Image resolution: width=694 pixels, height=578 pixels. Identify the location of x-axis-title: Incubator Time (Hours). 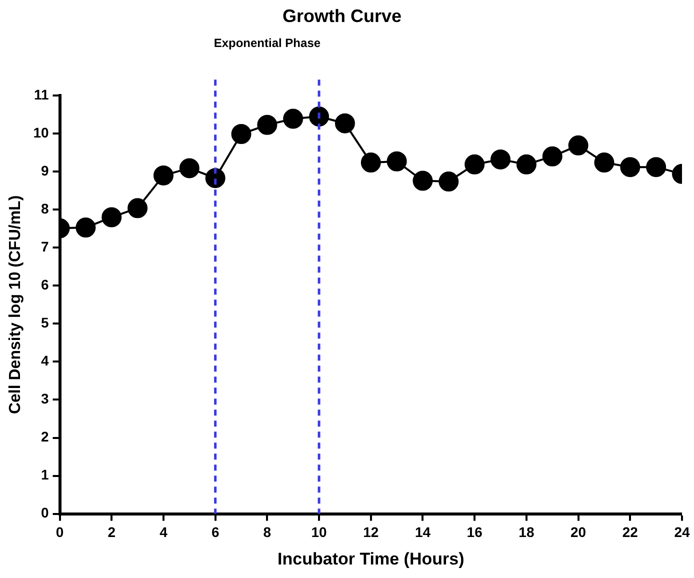
(371, 558).